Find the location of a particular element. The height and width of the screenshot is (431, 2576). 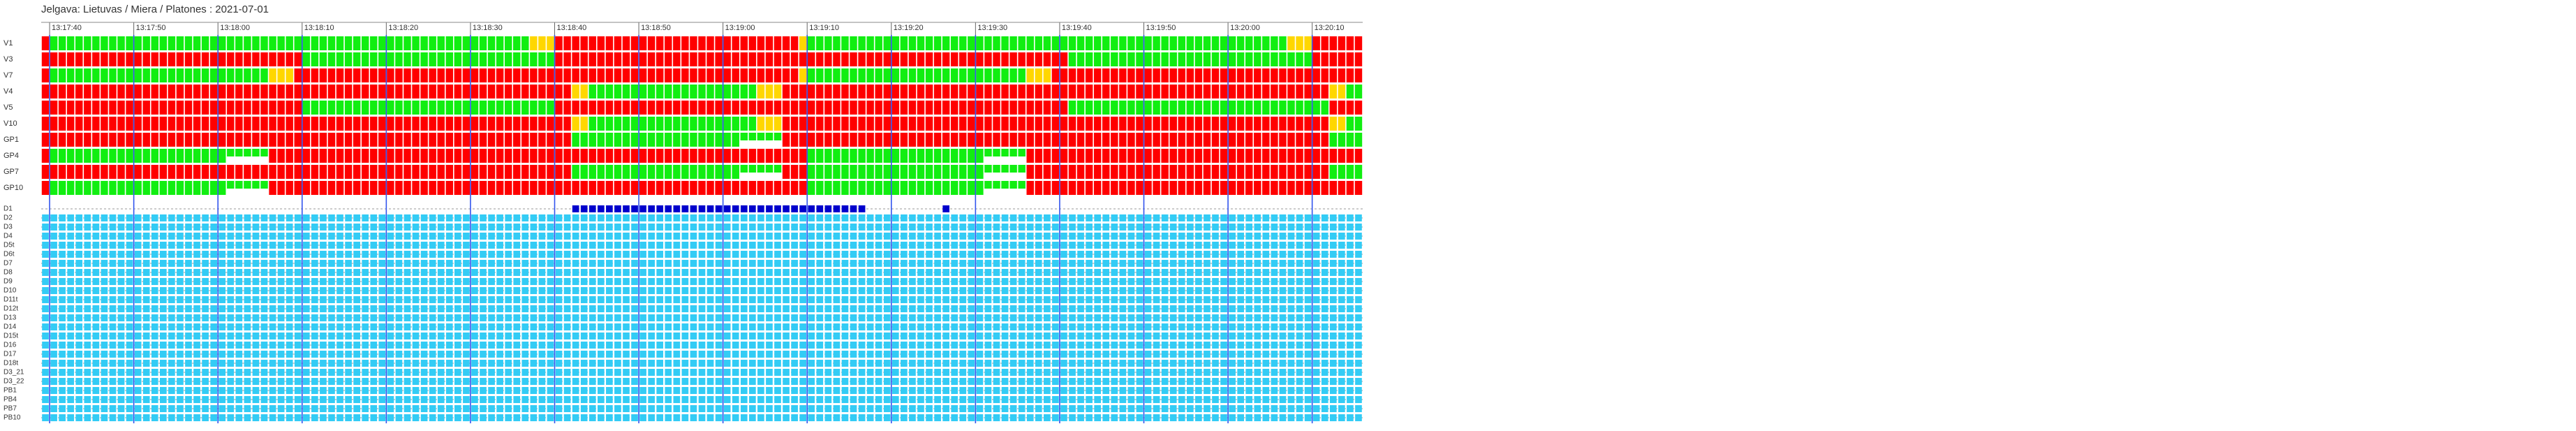

signal-segment is located at coordinates (1047, 43).